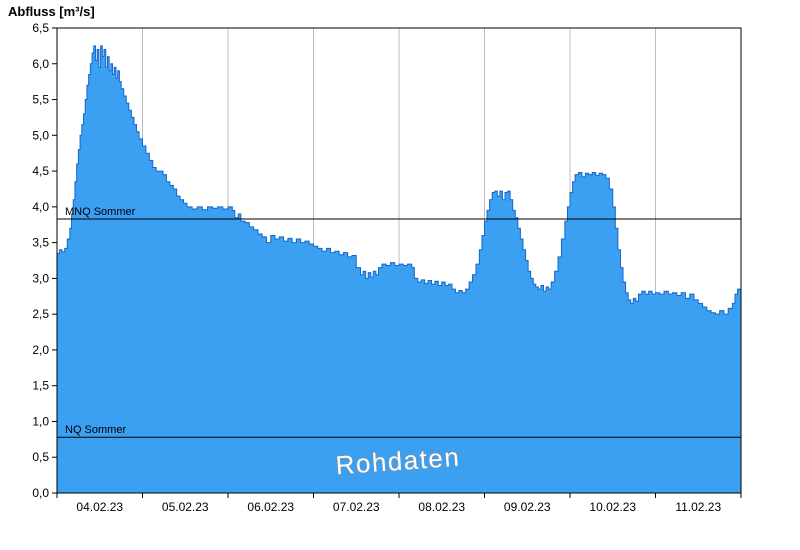  What do you see at coordinates (40, 386) in the screenshot?
I see `y-tick-label: 1,5` at bounding box center [40, 386].